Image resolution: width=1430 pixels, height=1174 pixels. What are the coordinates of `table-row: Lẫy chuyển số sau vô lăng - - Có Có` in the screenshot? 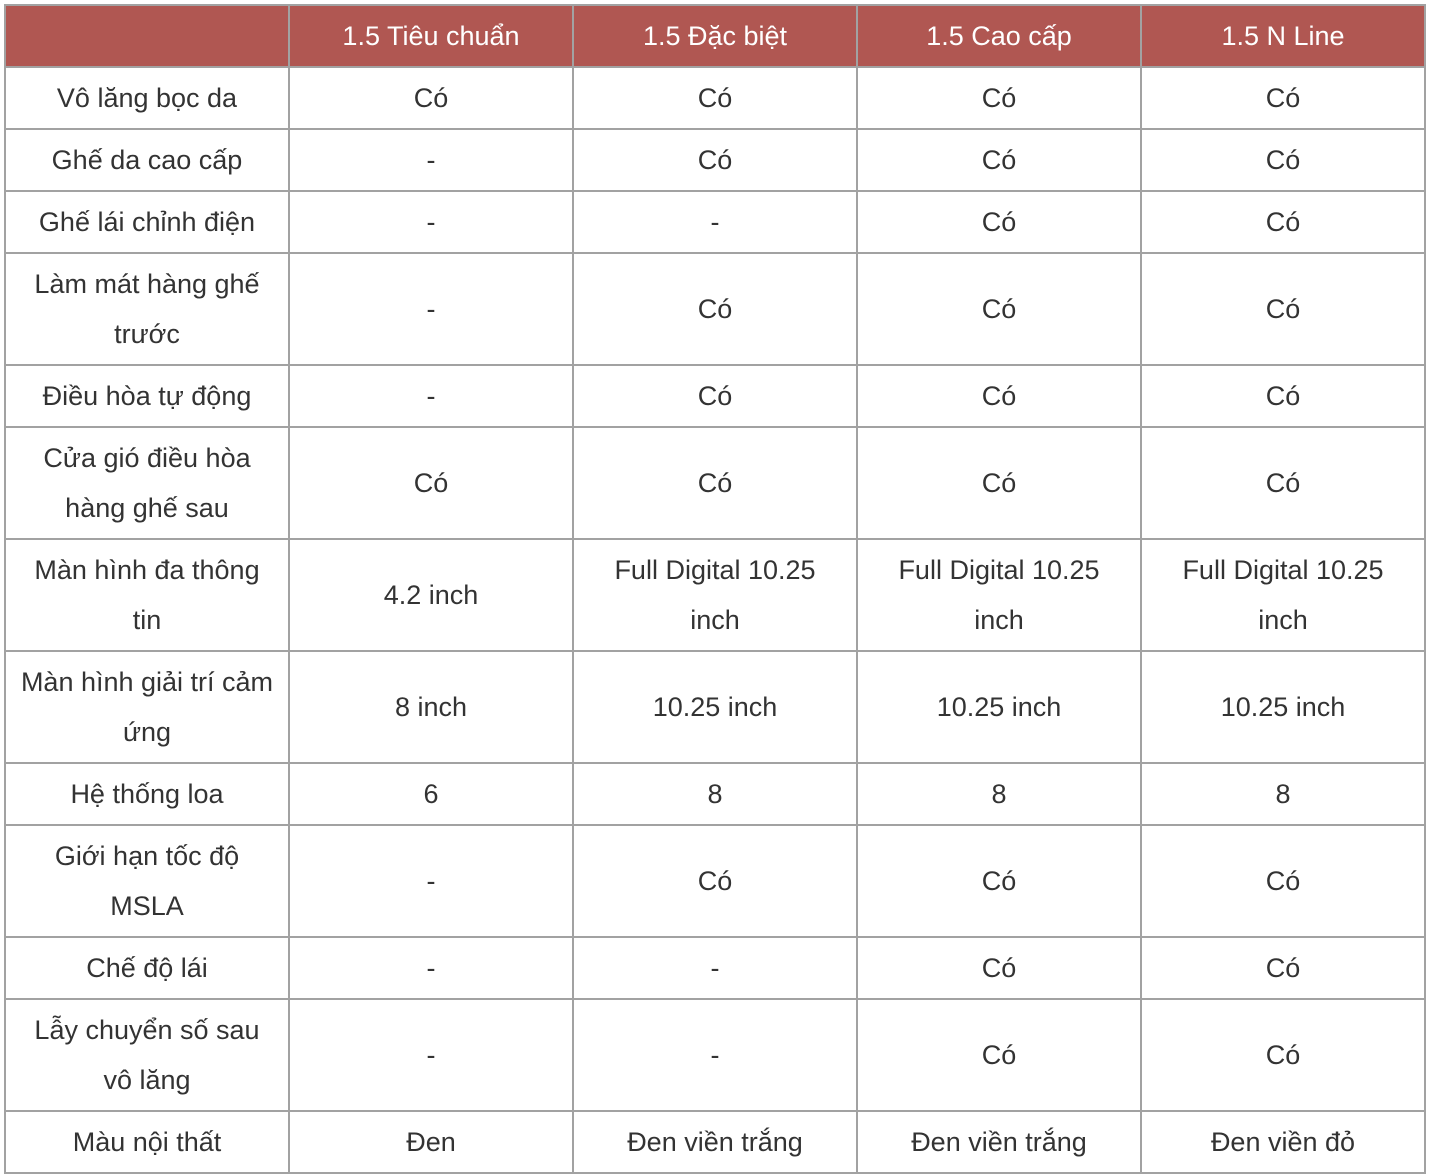 It's located at (715, 1055).